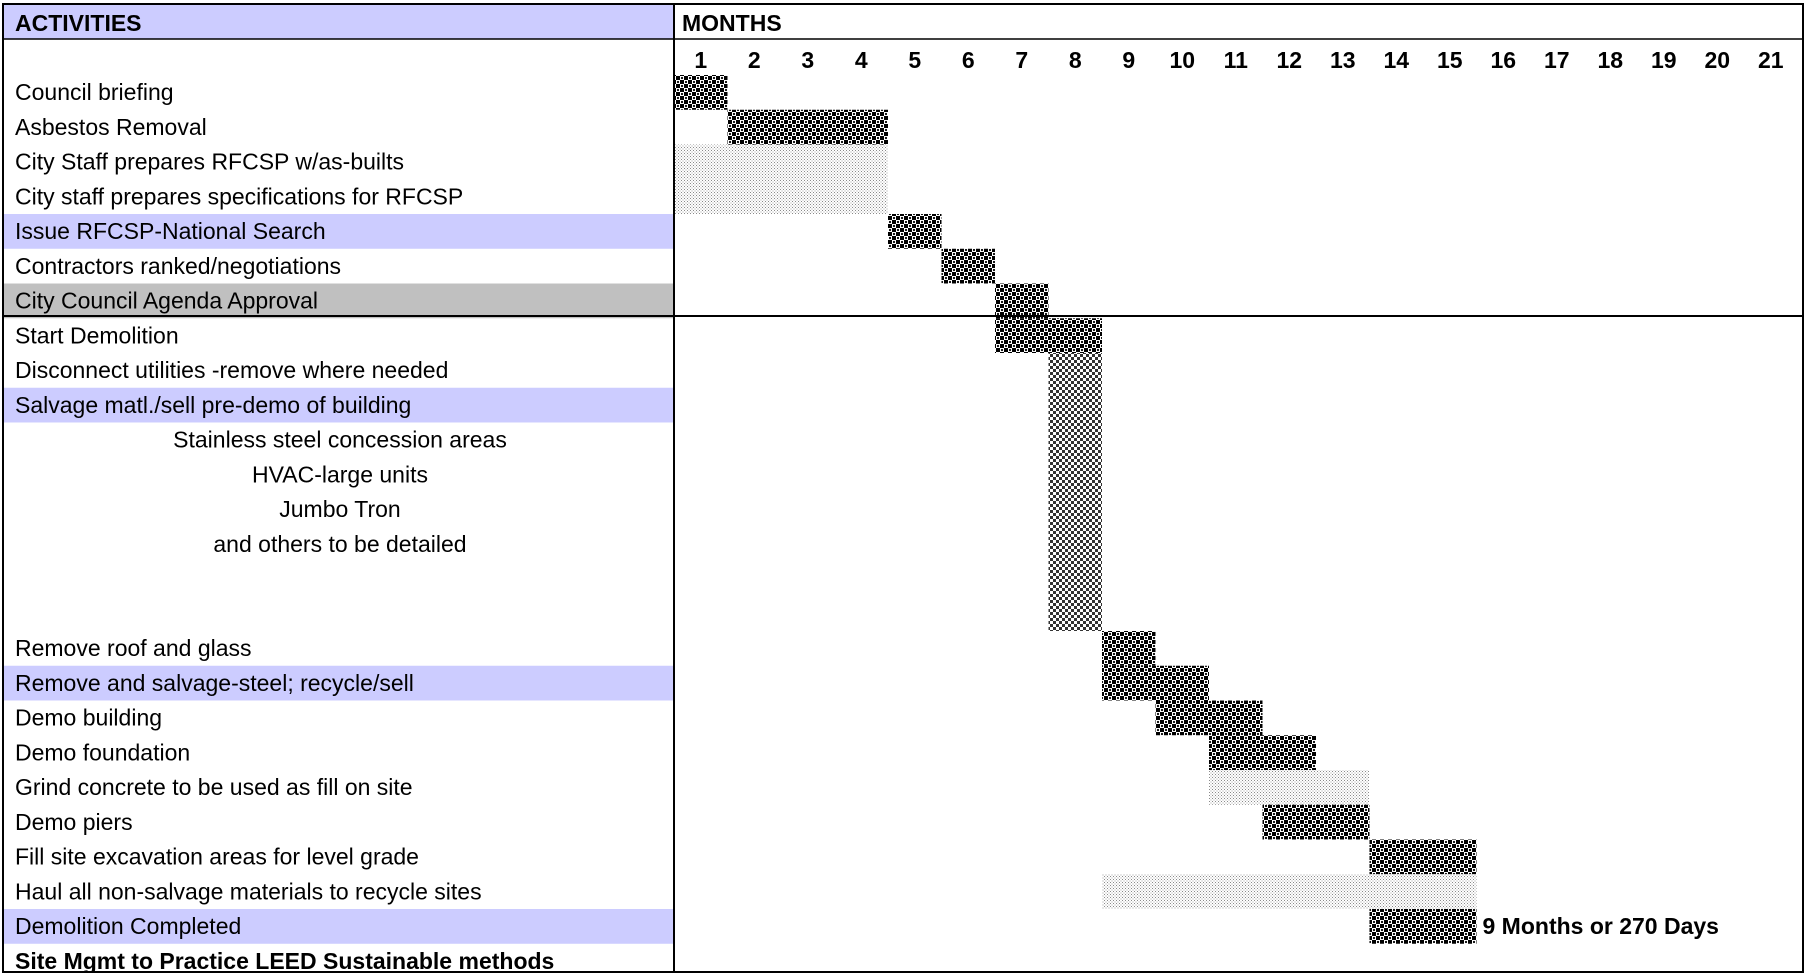 The image size is (1804, 973). I want to click on month-label: 18, so click(1610, 60).